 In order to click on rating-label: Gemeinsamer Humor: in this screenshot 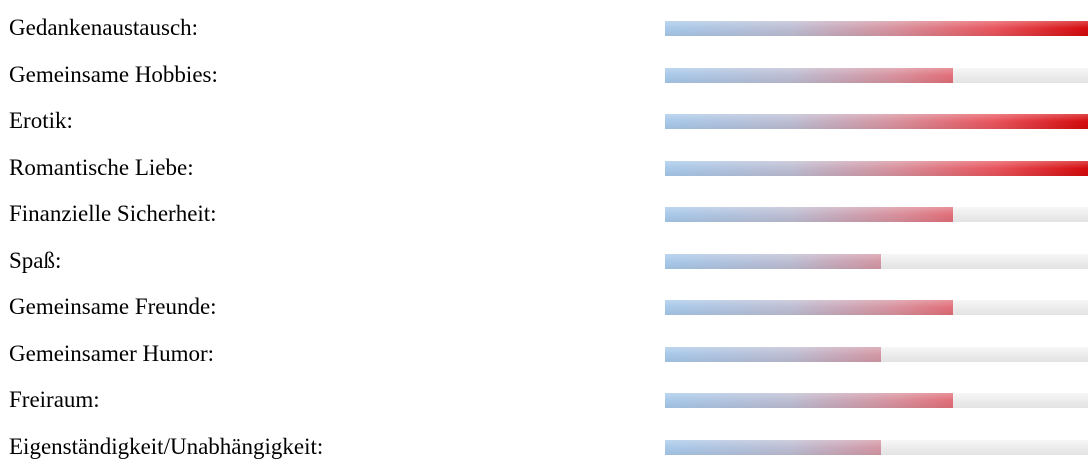, I will do `click(112, 353)`.